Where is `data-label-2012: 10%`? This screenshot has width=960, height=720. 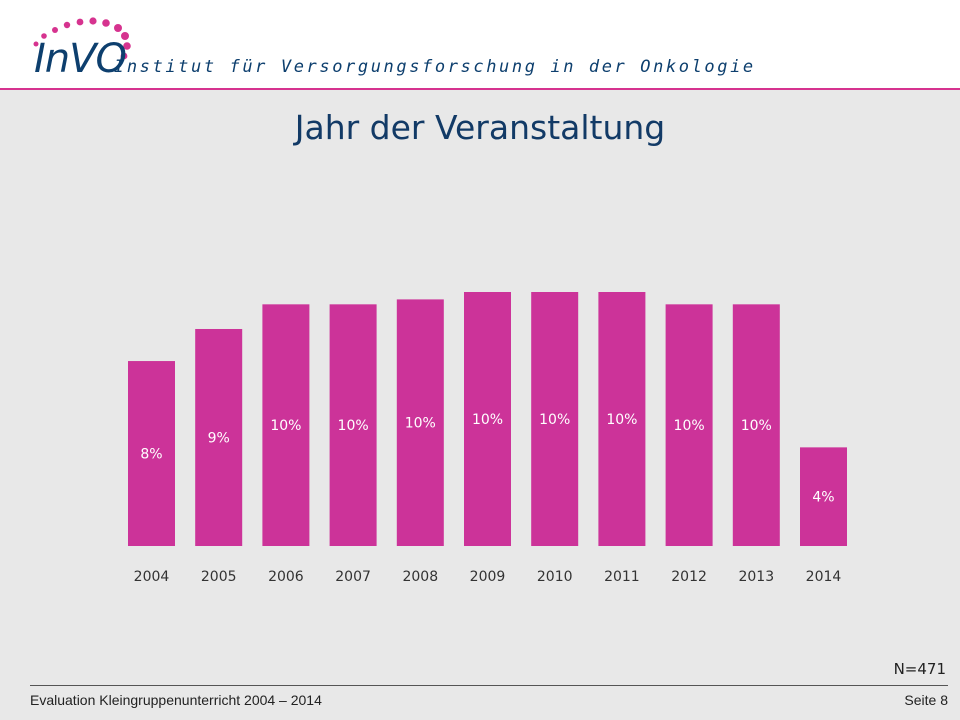
data-label-2012: 10% is located at coordinates (689, 426).